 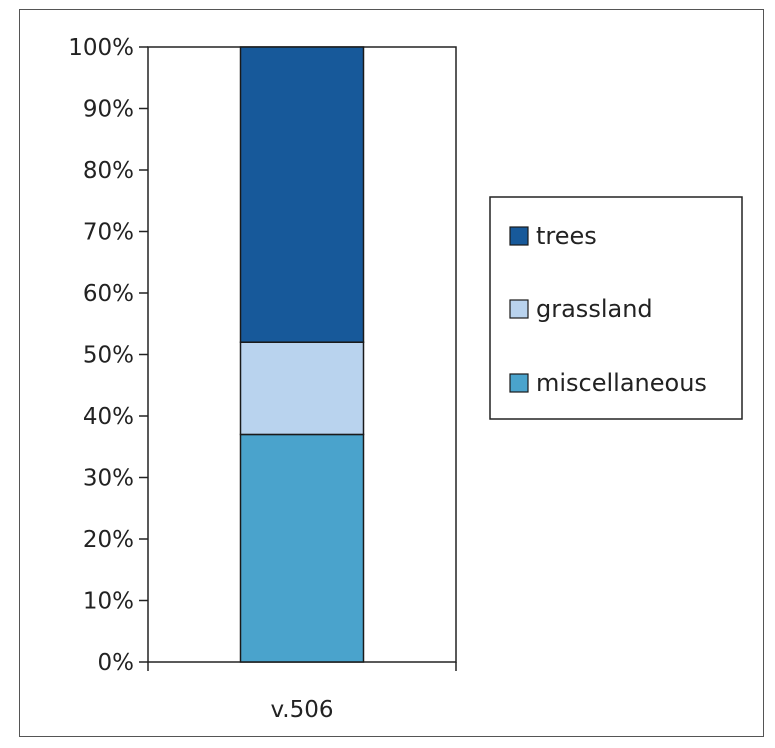 I want to click on x-tick-label: v.506, so click(x=301, y=710).